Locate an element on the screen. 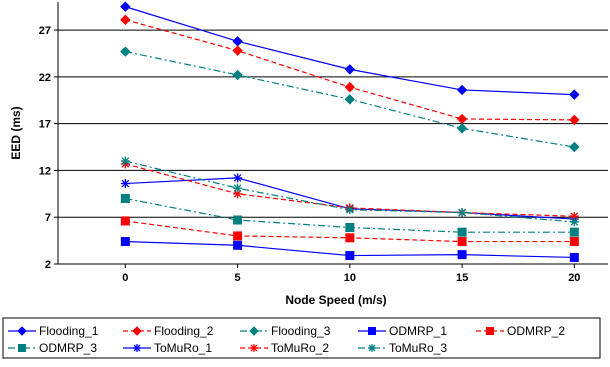 Image resolution: width=610 pixels, height=367 pixels. legend-label-odmrp-1: ODMRP_1 is located at coordinates (418, 331).